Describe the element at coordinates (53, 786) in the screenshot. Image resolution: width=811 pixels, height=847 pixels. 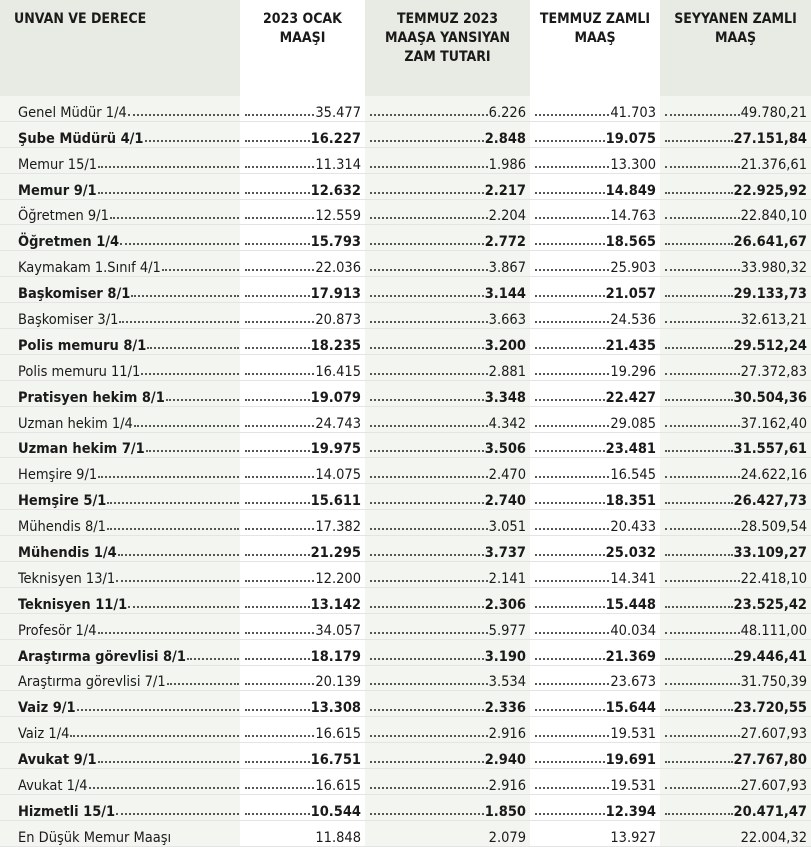
I see `cell-text: Avukat 1/4` at that location.